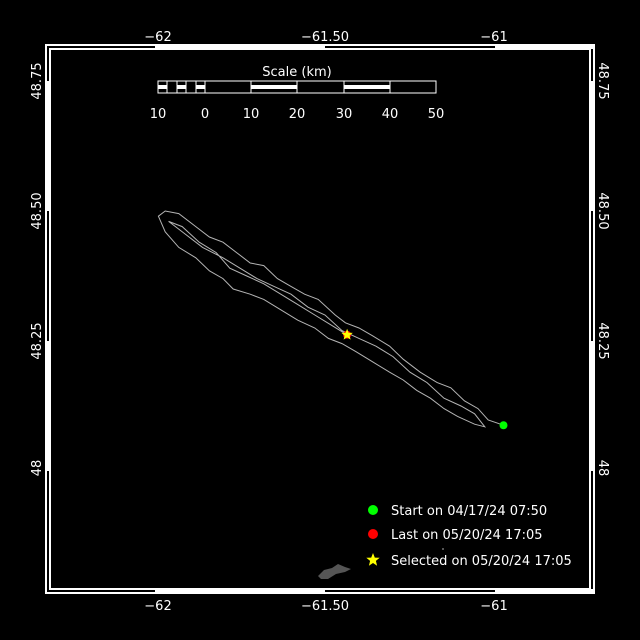  What do you see at coordinates (37, 468) in the screenshot?
I see `lat-label-left: 48` at bounding box center [37, 468].